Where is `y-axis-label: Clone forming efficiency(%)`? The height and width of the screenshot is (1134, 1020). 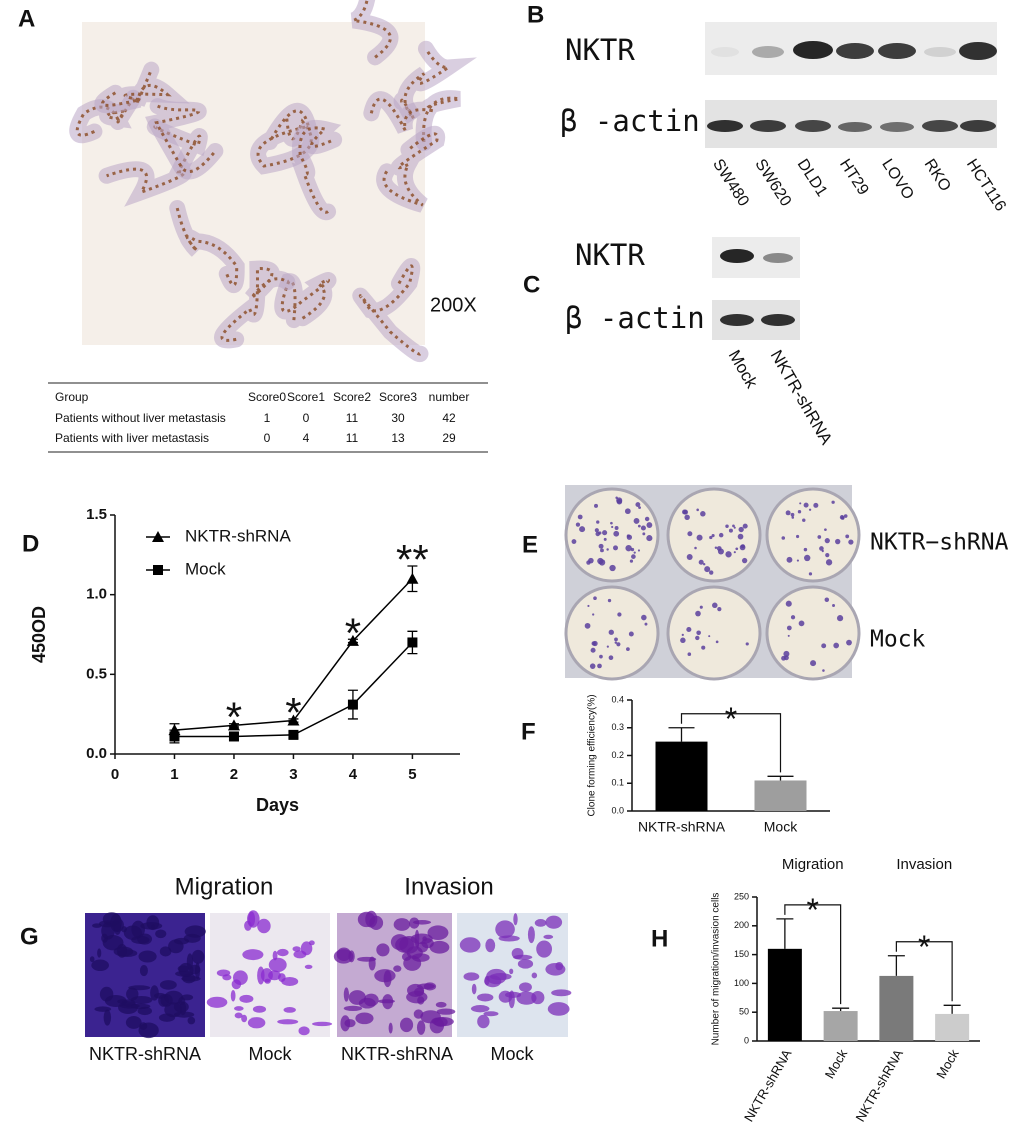 y-axis-label: Clone forming efficiency(%) is located at coordinates (592, 755).